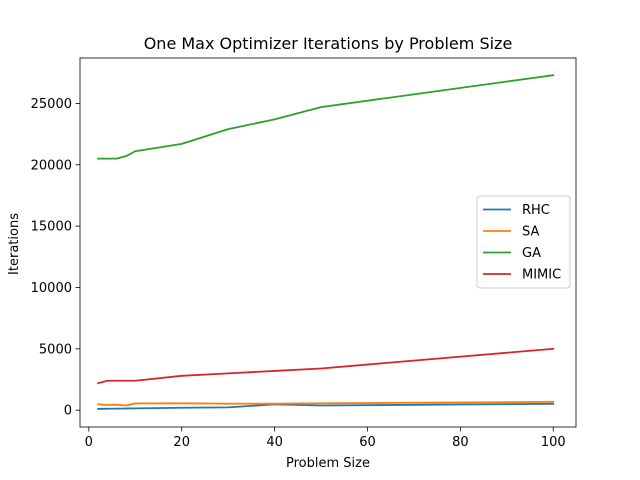  I want to click on y-axis: 0 5000 10000 15000 20000 25000, so click(55, 258).